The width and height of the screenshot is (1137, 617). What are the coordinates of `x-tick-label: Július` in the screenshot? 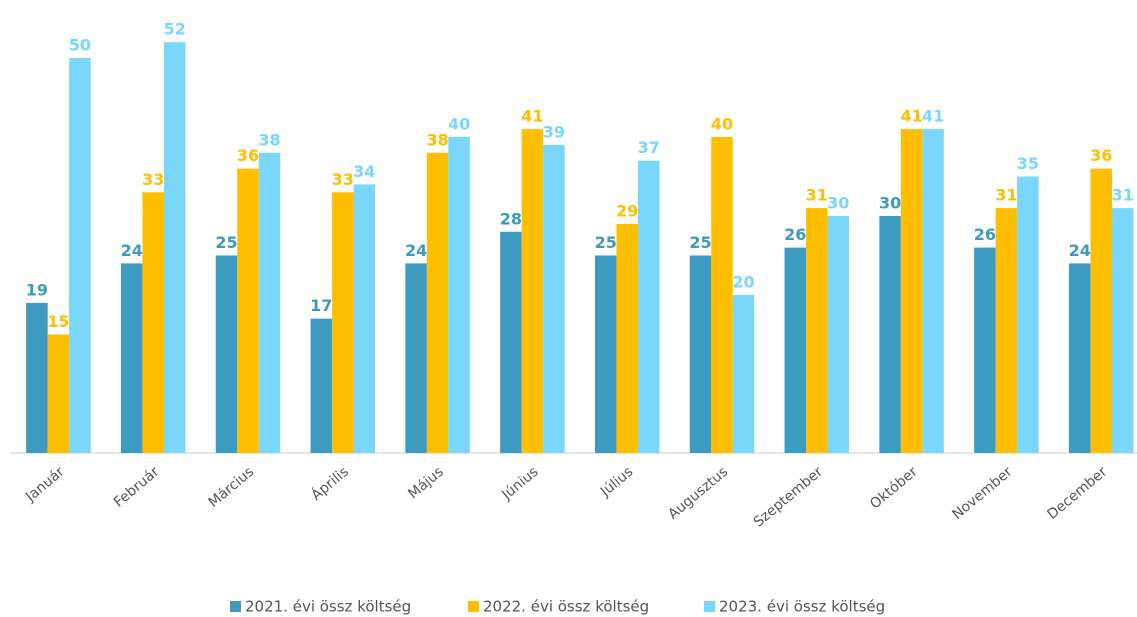 It's located at (616, 482).